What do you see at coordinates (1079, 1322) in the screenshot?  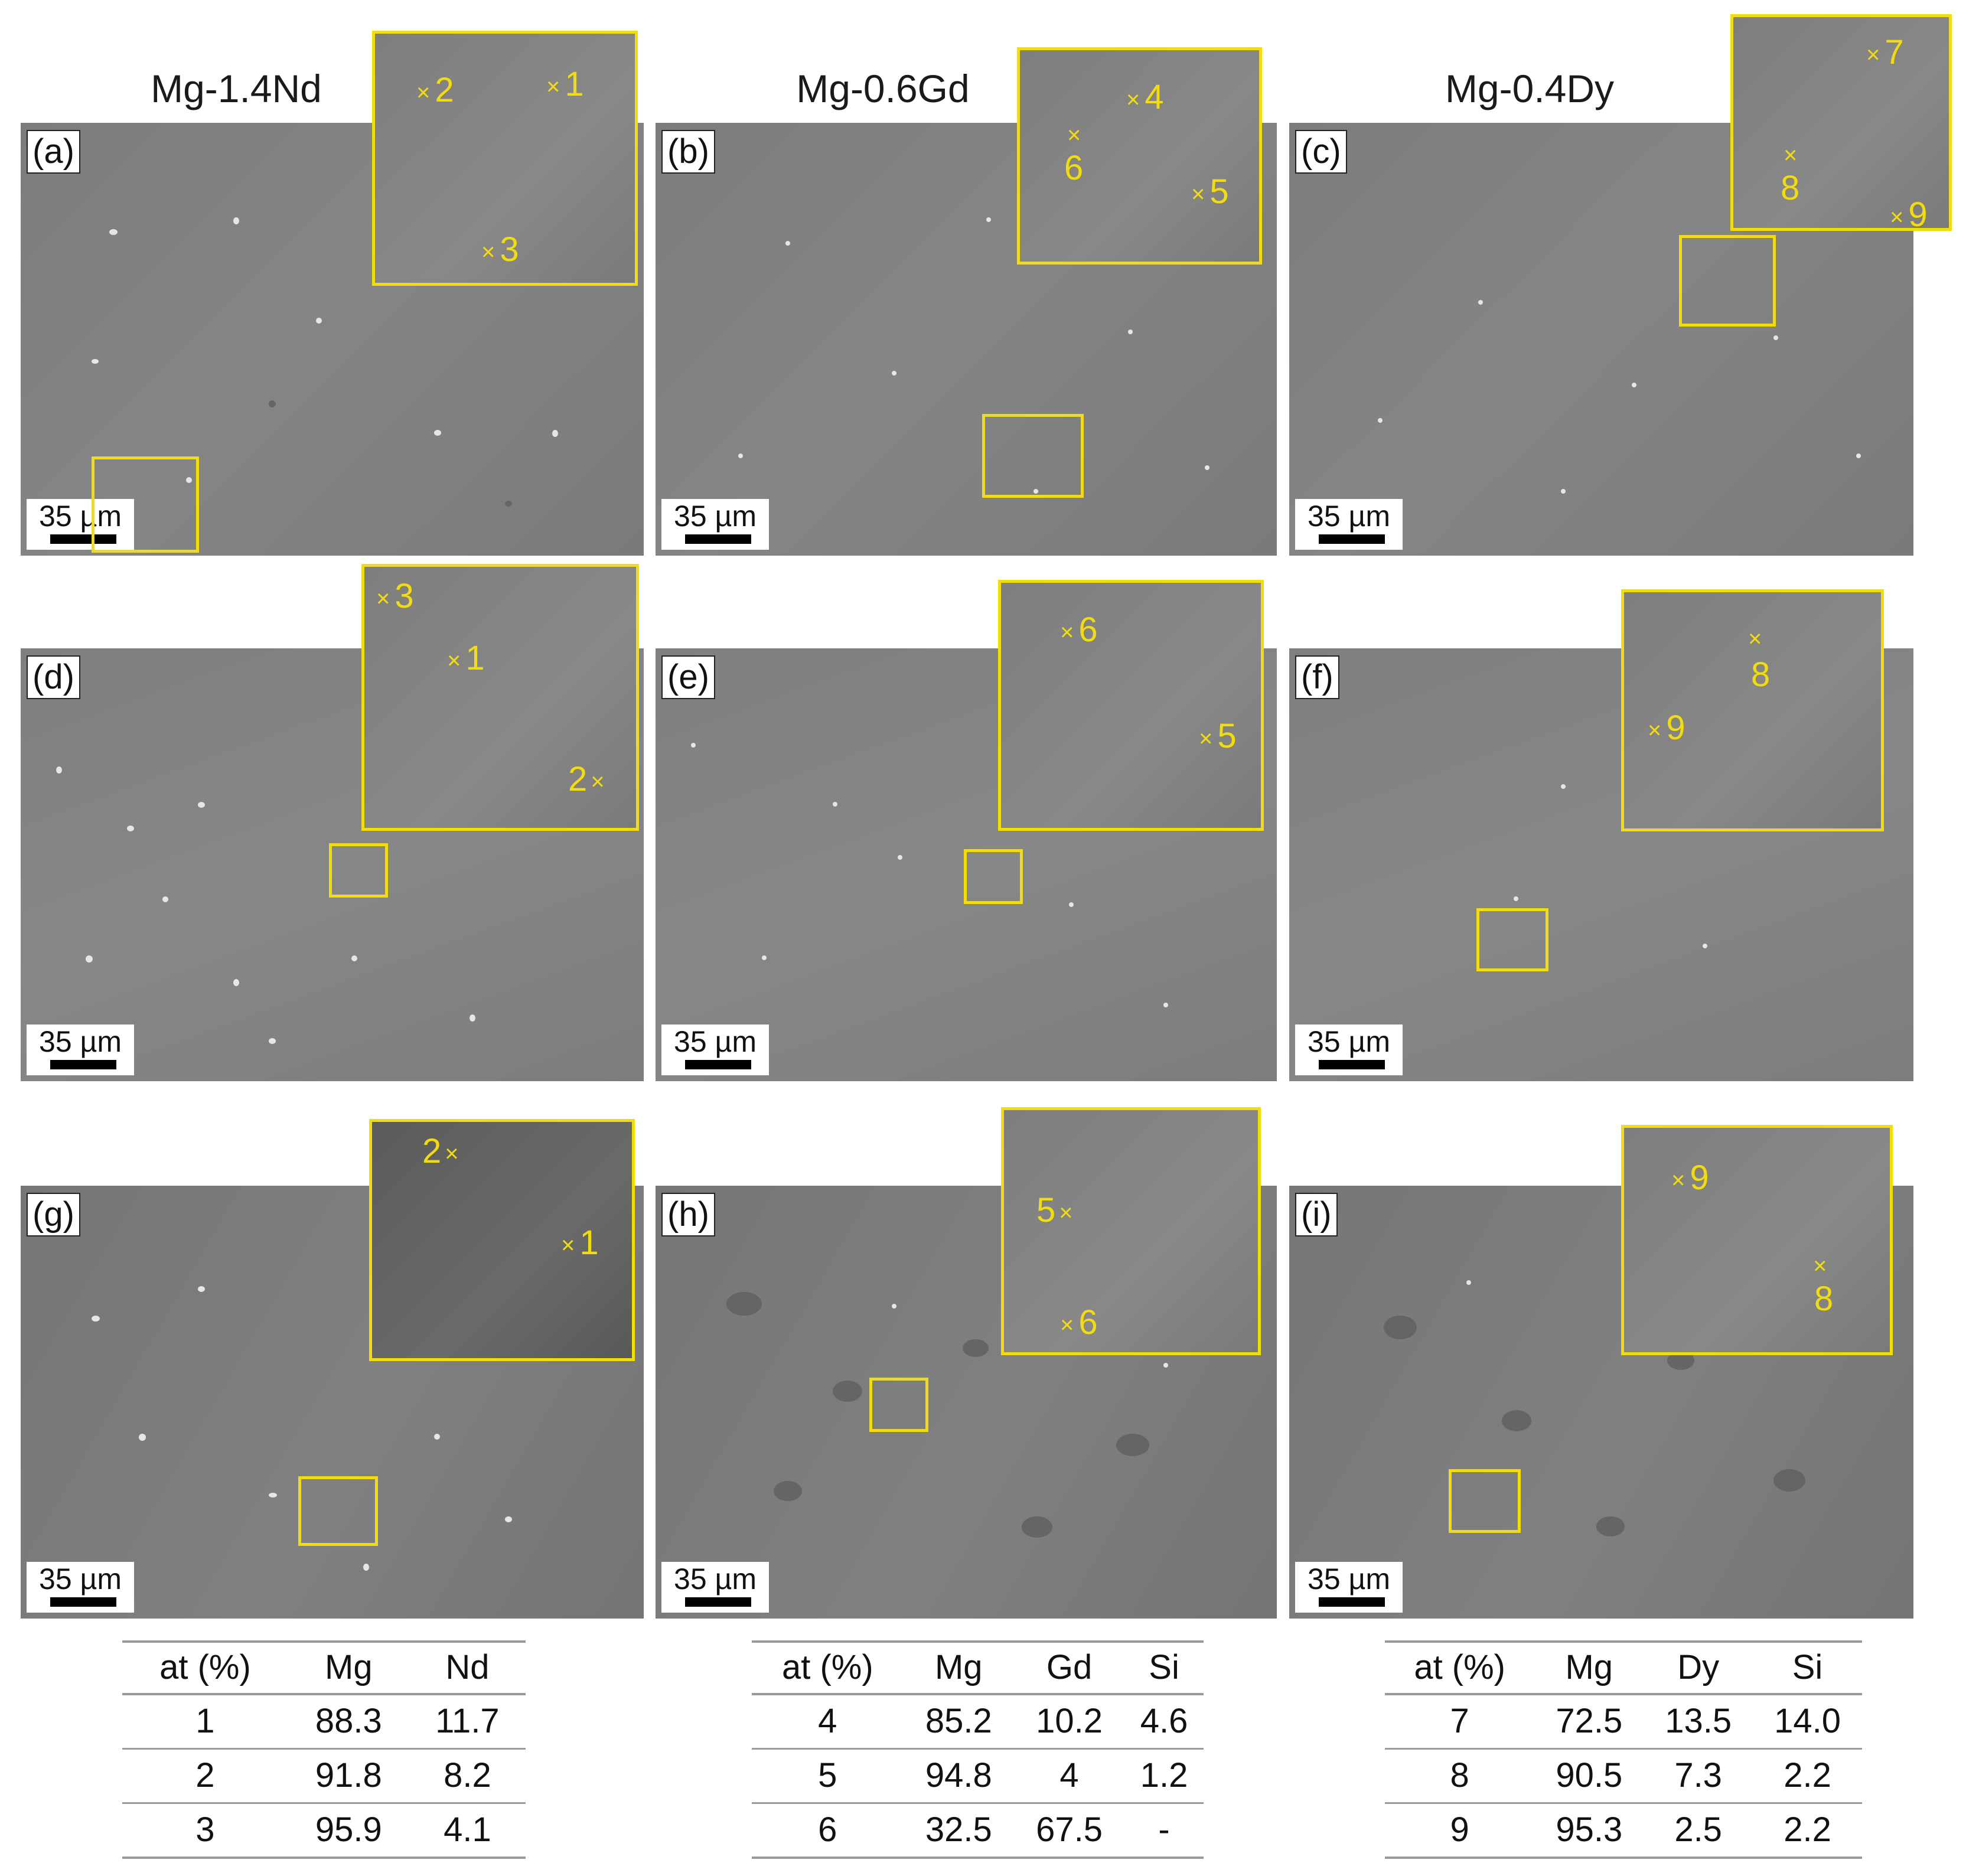 I see `marker-6-h: × 6` at bounding box center [1079, 1322].